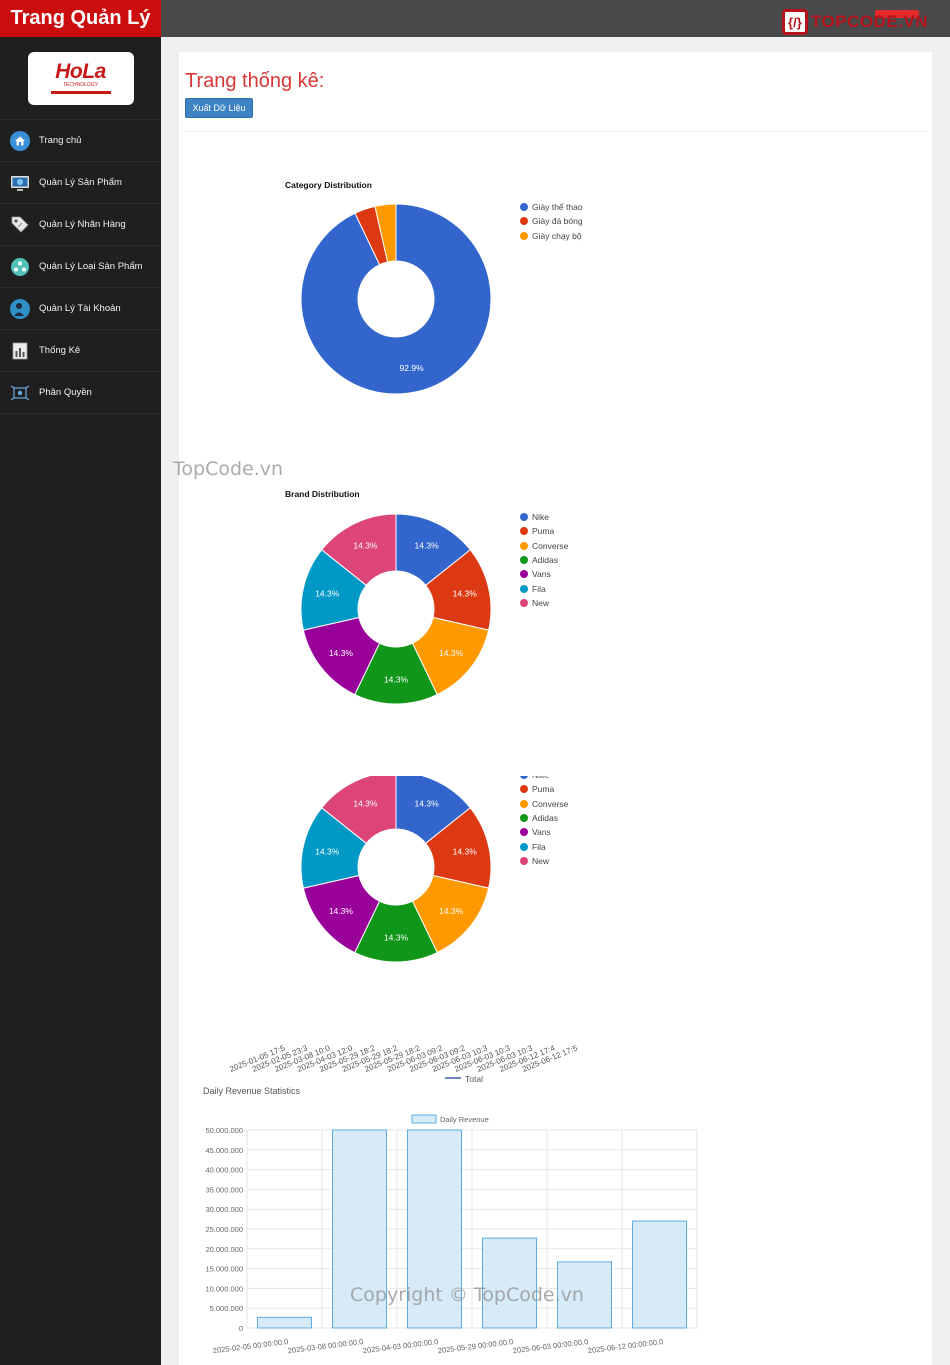 The height and width of the screenshot is (1365, 950). Describe the element at coordinates (467, 1295) in the screenshot. I see `watermark-bottom: Copyright © TopCode.vn` at that location.